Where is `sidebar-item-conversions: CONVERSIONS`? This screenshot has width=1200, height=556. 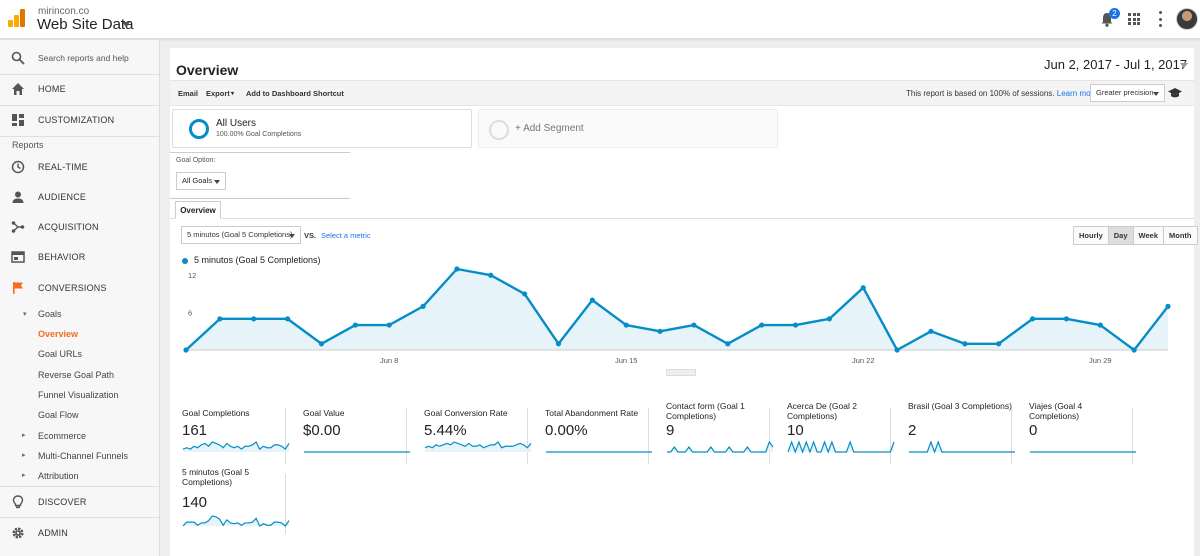 sidebar-item-conversions: CONVERSIONS is located at coordinates (80, 288).